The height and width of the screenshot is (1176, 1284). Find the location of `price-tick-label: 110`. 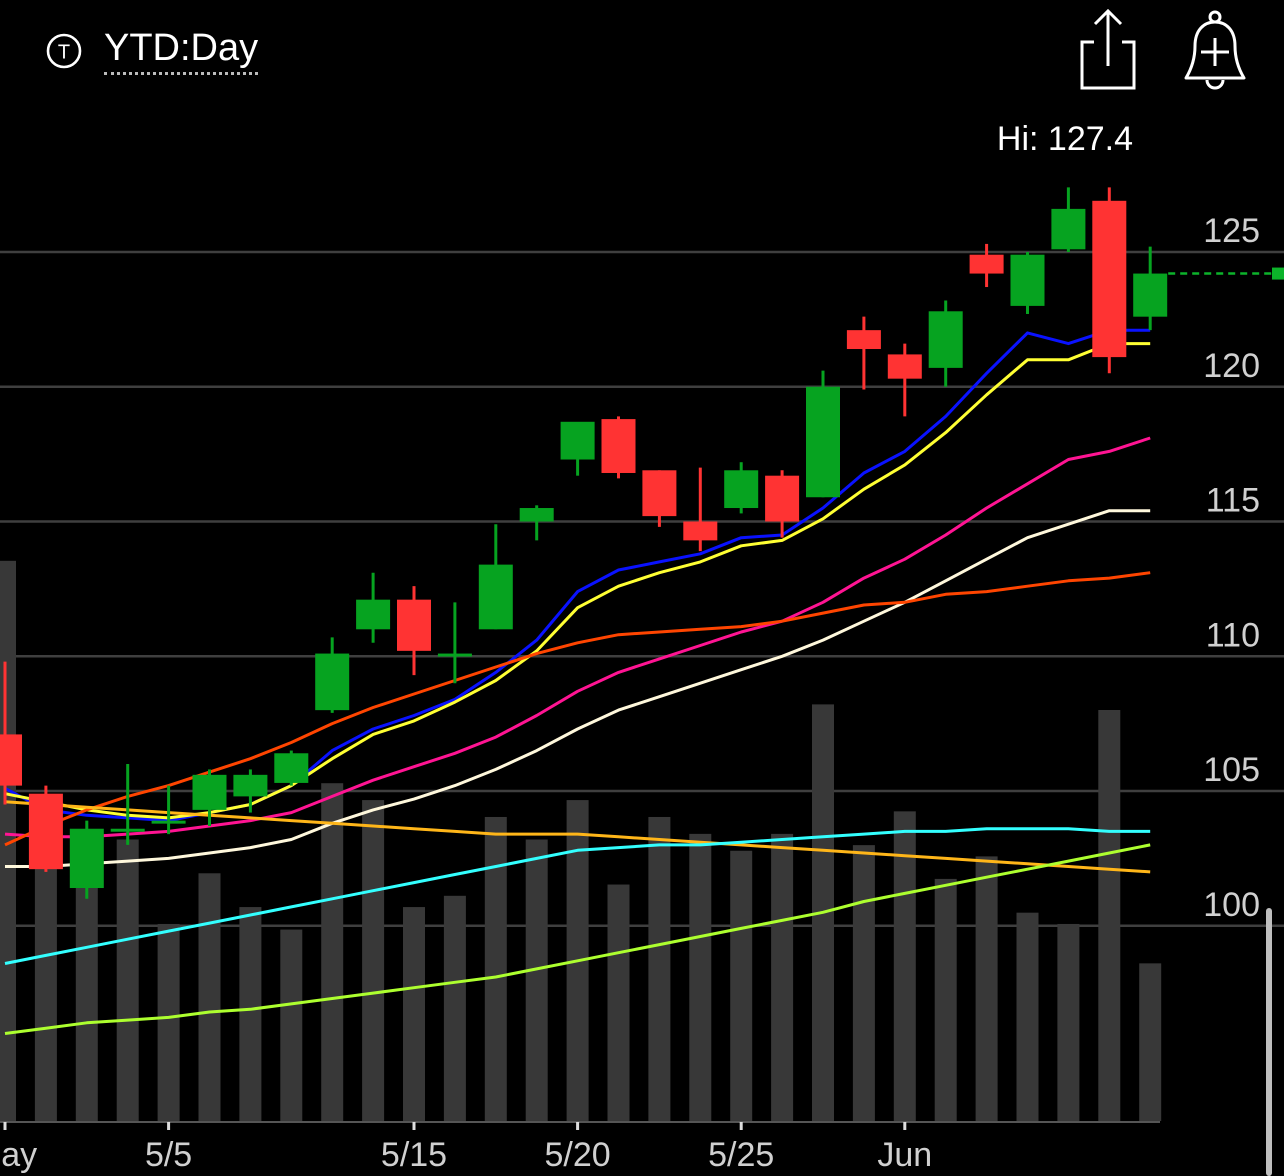

price-tick-label: 110 is located at coordinates (1233, 635).